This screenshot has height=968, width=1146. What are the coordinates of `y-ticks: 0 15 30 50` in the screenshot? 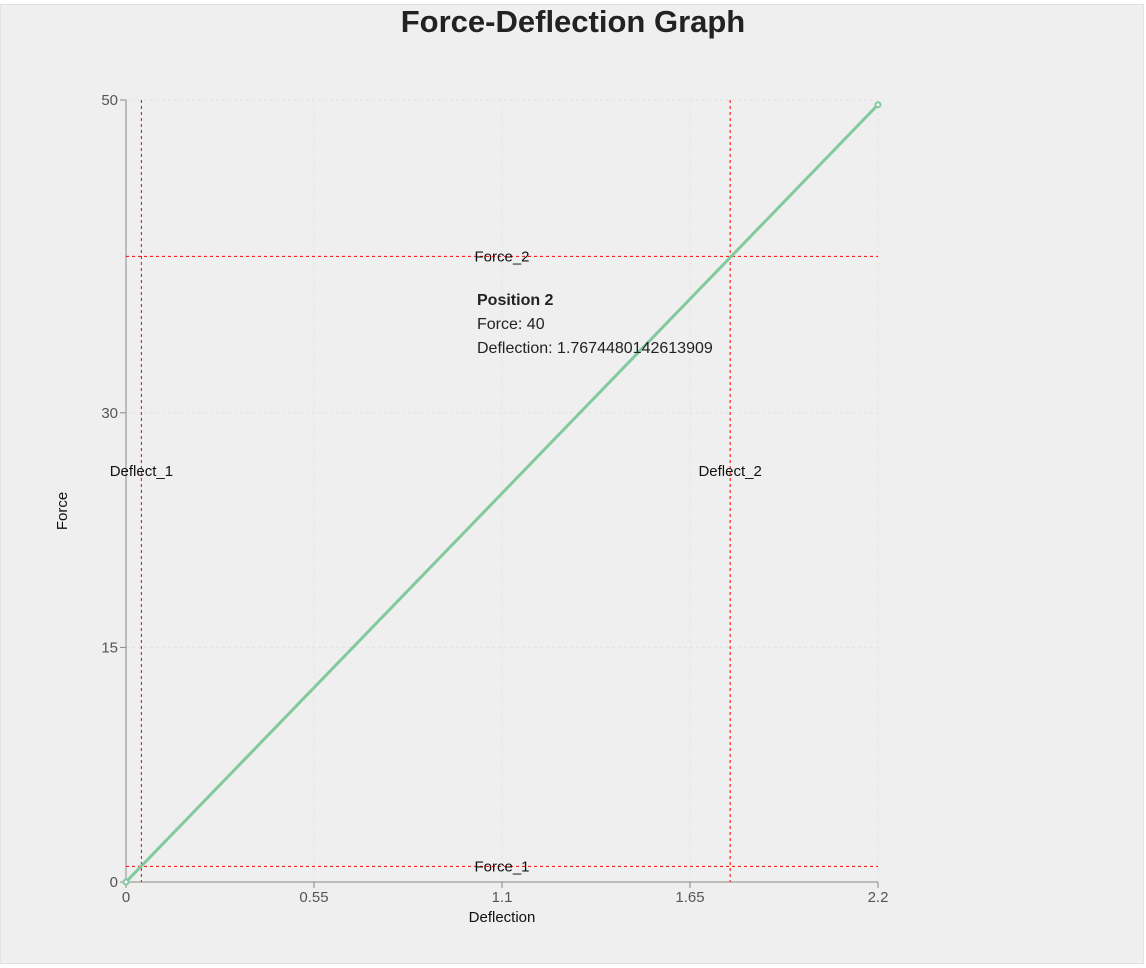 It's located at (113, 491).